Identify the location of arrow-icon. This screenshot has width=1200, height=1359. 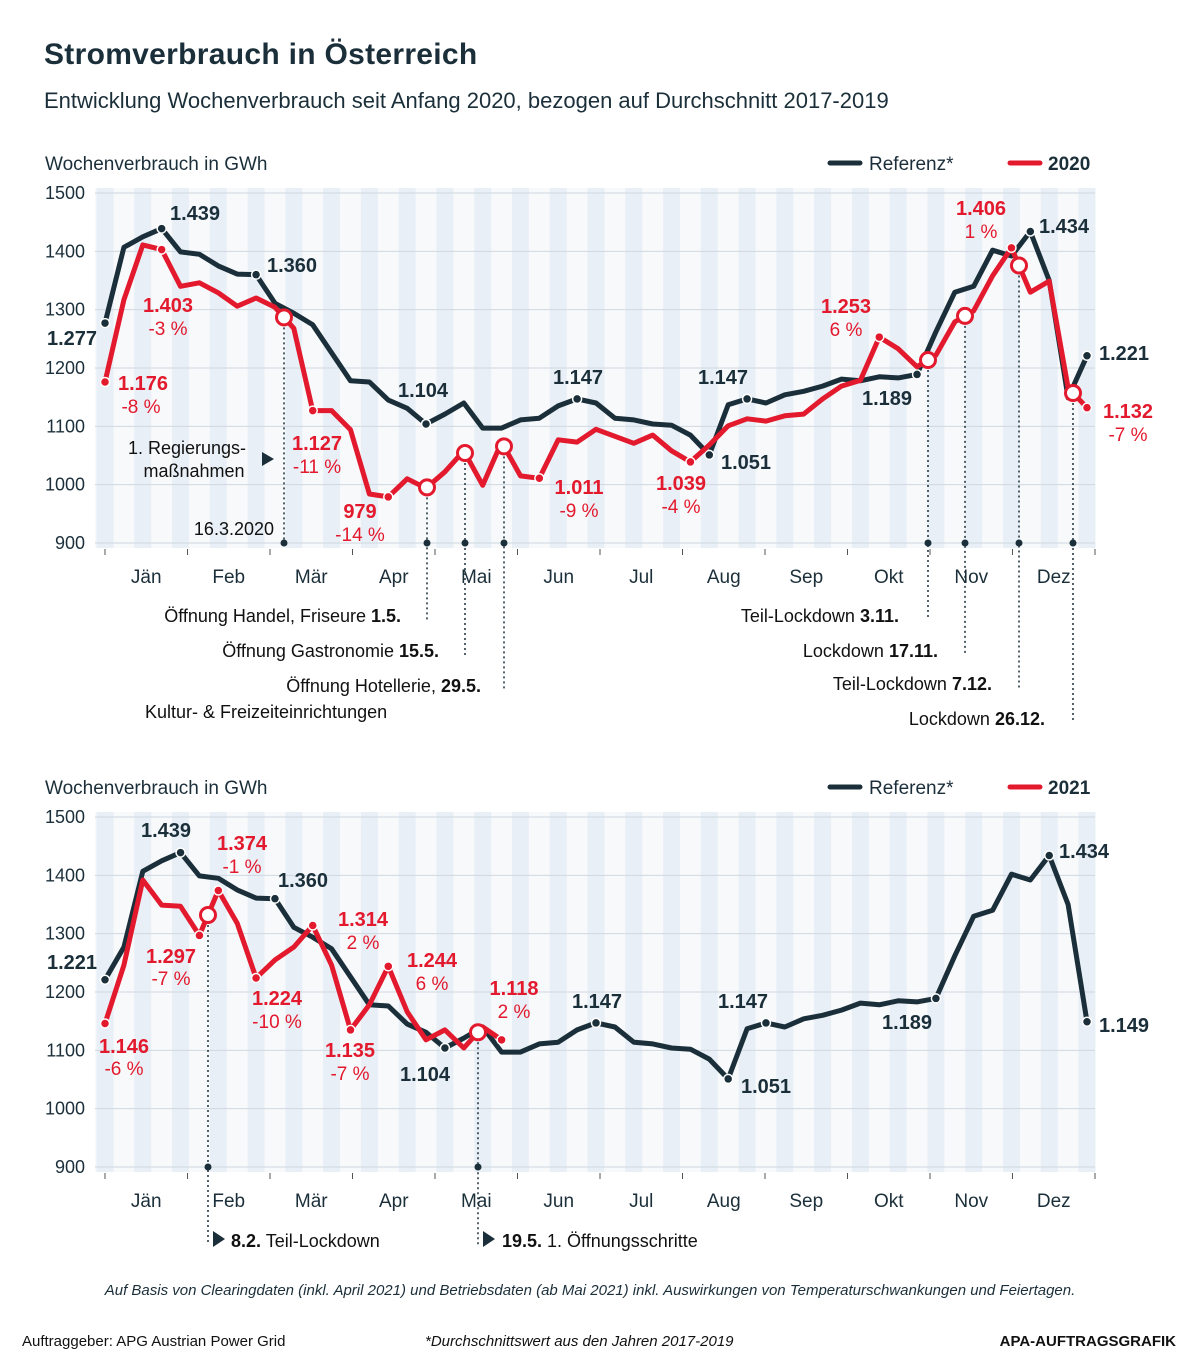
(489, 1239).